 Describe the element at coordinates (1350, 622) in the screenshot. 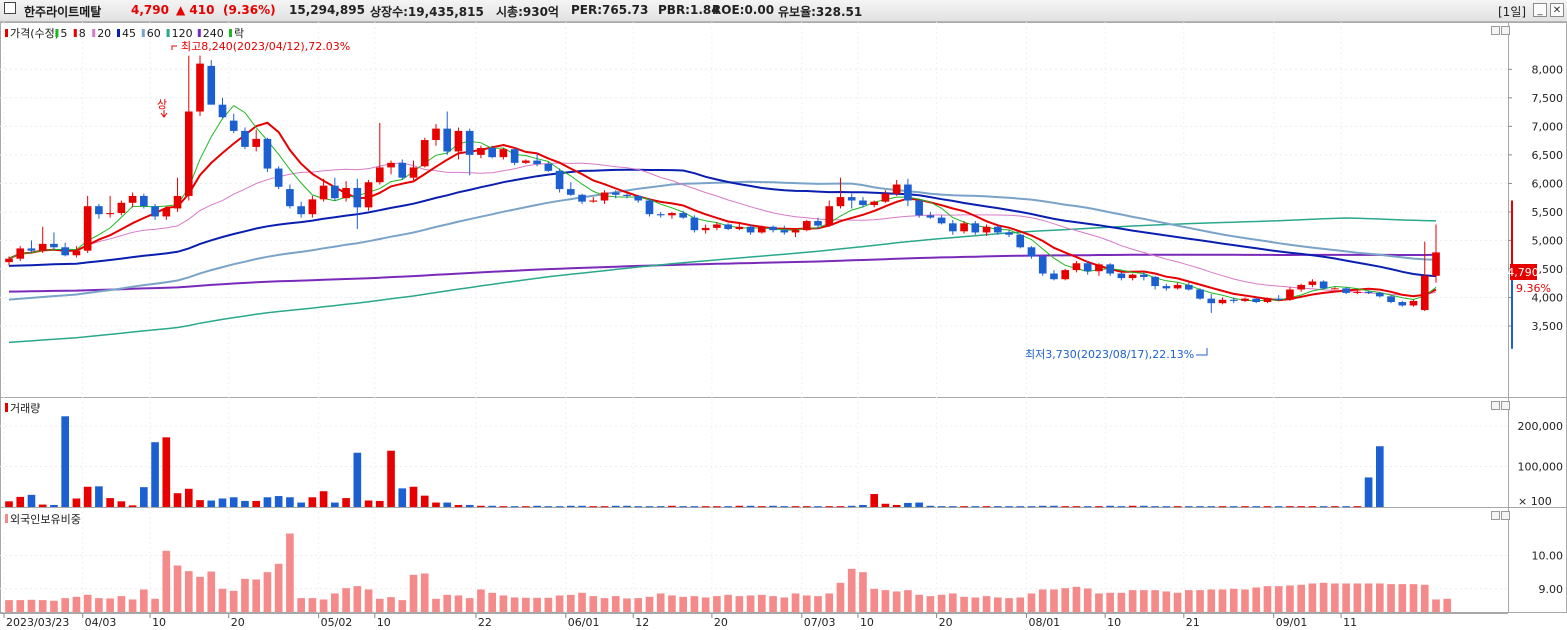

I see `date-label: 11` at that location.